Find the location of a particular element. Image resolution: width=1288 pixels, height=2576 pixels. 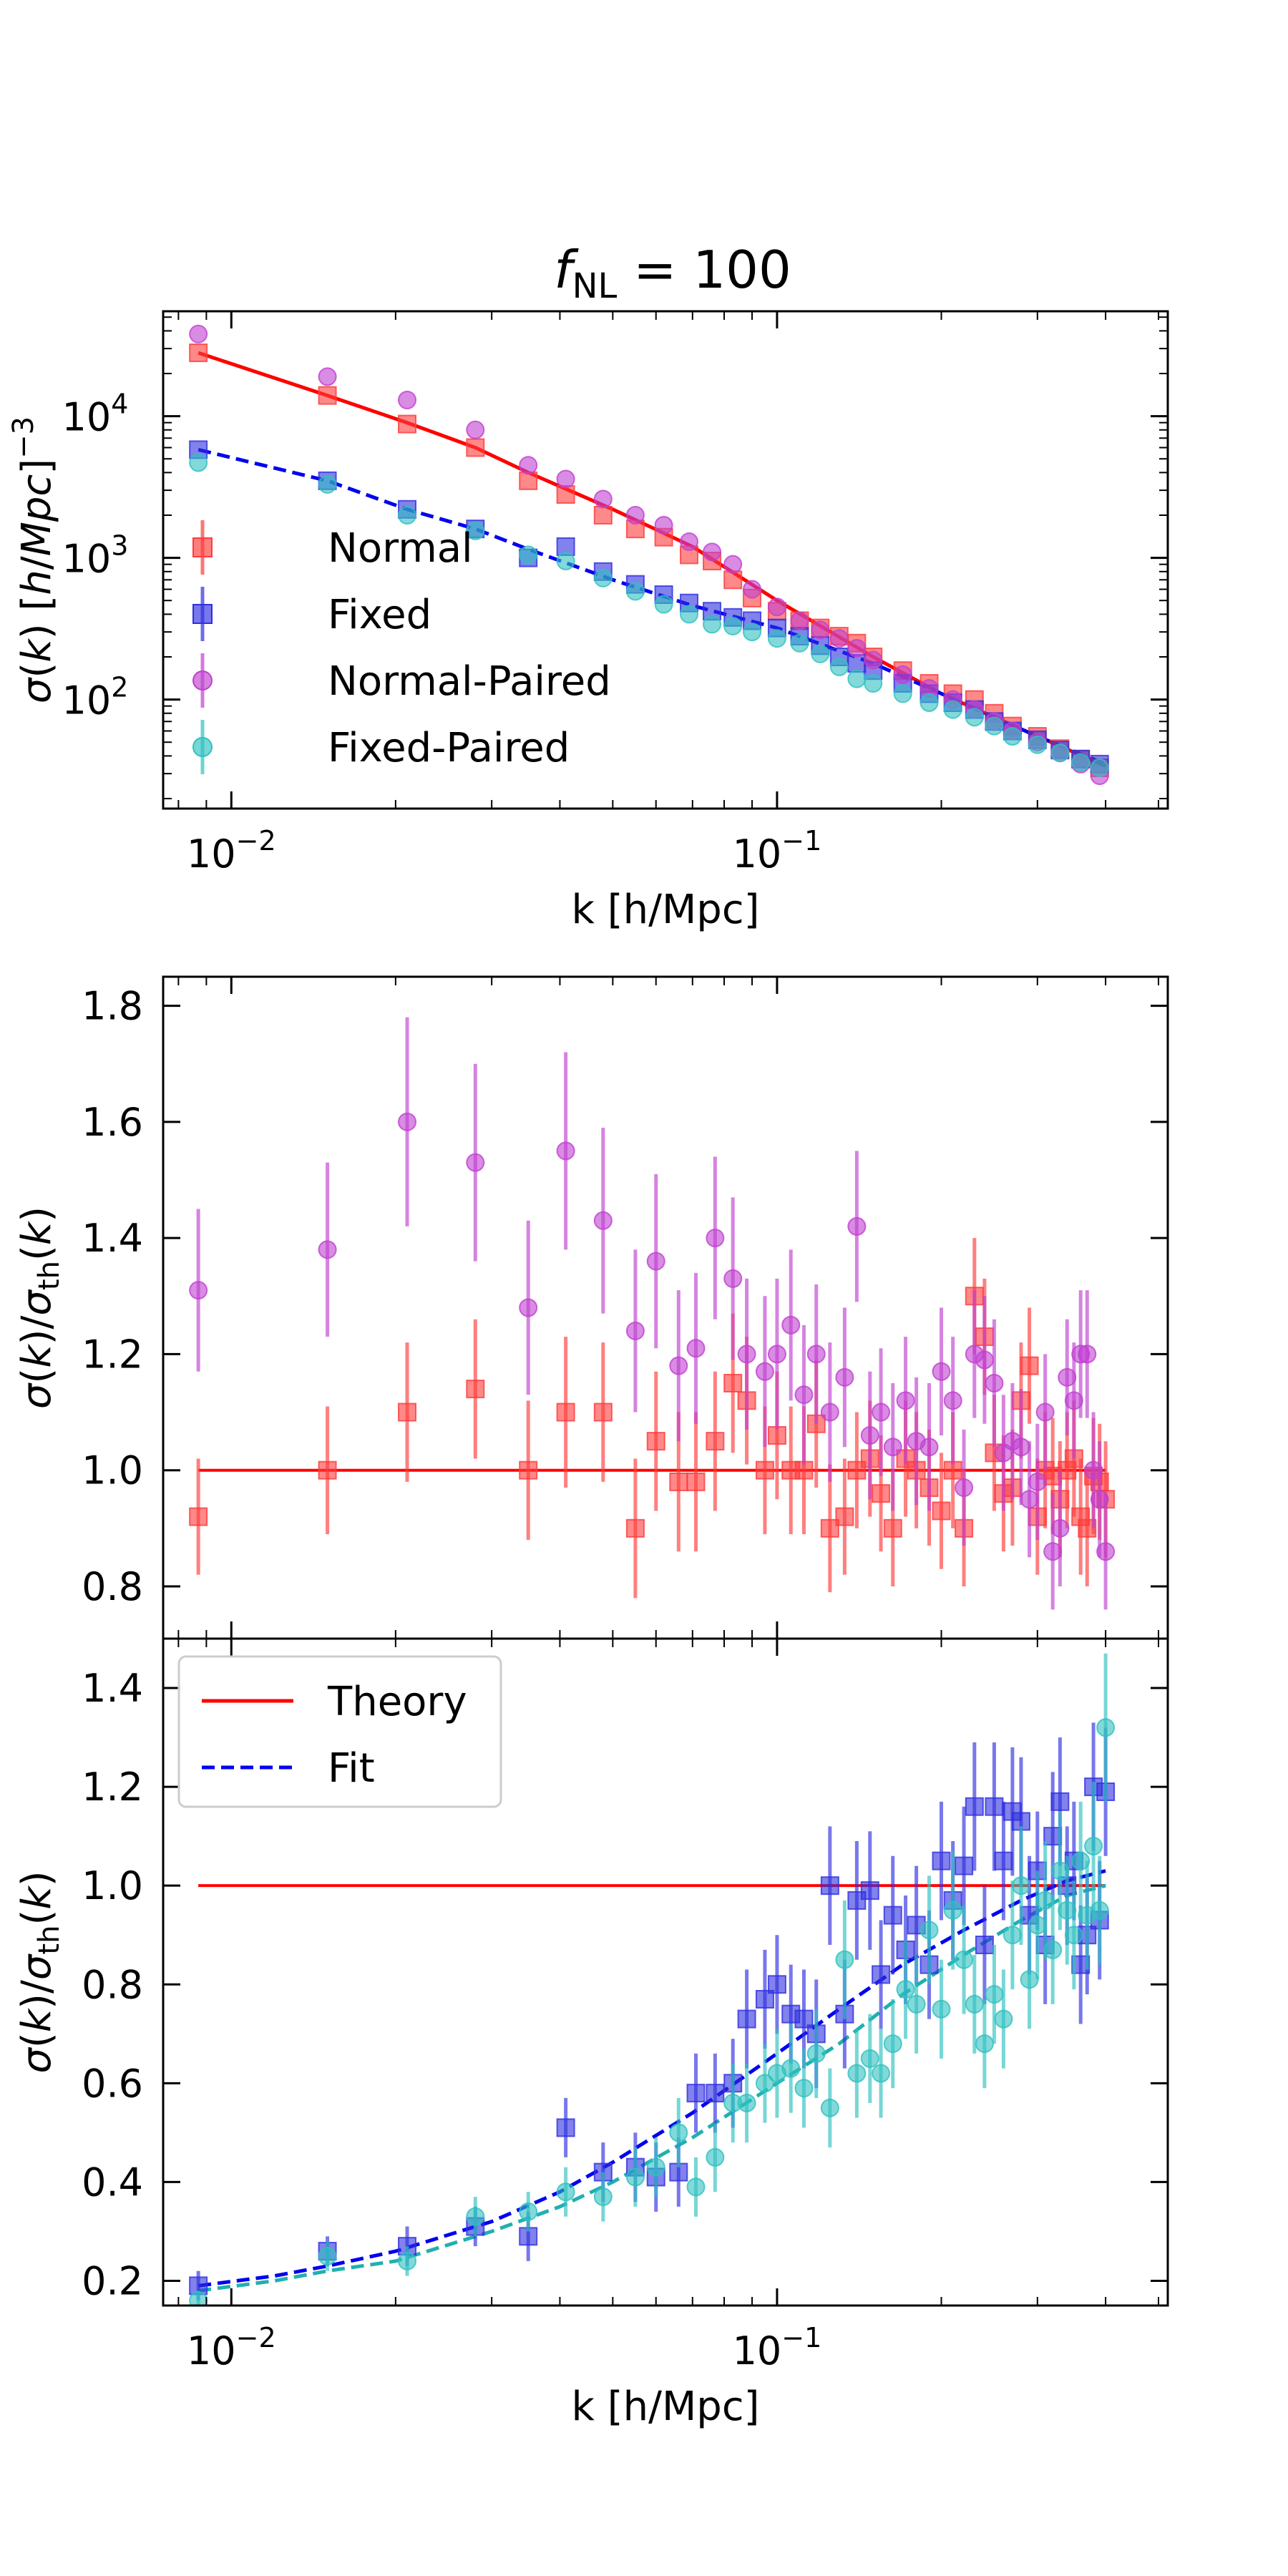

y-axis-label: σ(k) [h/Mpc]−3 is located at coordinates (33, 559).